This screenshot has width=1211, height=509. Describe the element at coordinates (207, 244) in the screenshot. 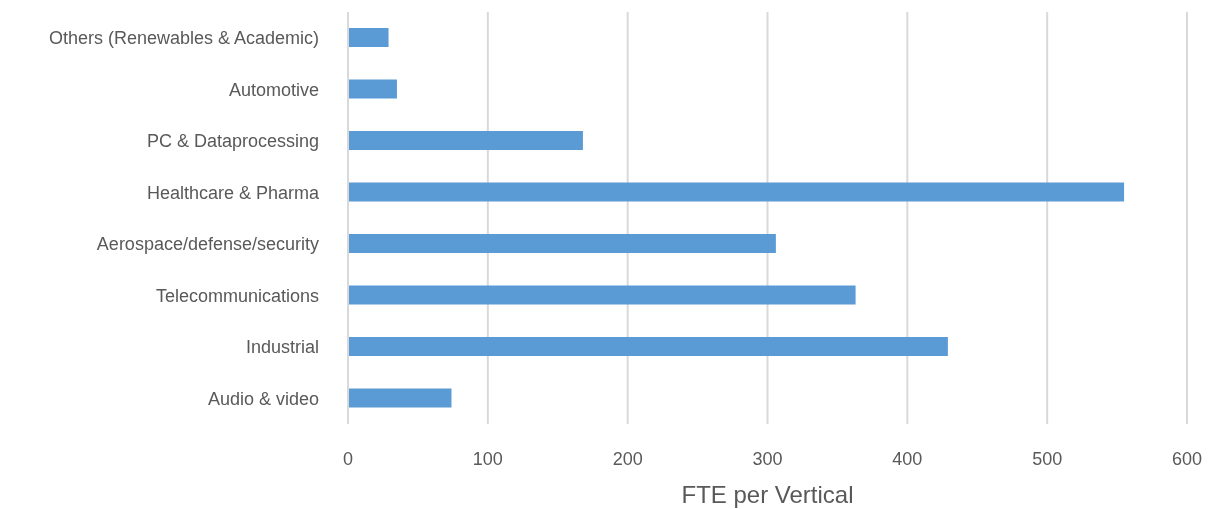

I see `y-tick-label: Aerospace/defense/security` at that location.